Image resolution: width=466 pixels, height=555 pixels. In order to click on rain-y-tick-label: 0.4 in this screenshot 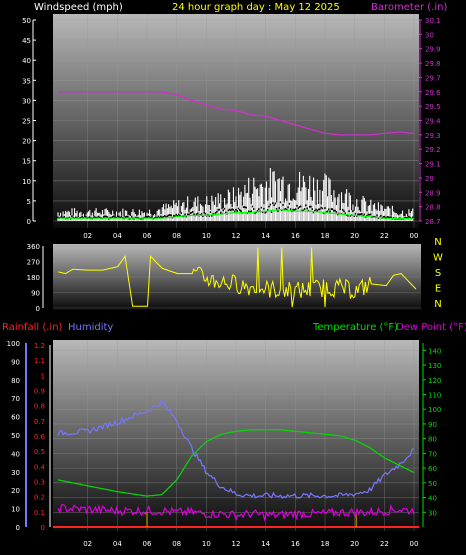, I will do `click(40, 467)`.